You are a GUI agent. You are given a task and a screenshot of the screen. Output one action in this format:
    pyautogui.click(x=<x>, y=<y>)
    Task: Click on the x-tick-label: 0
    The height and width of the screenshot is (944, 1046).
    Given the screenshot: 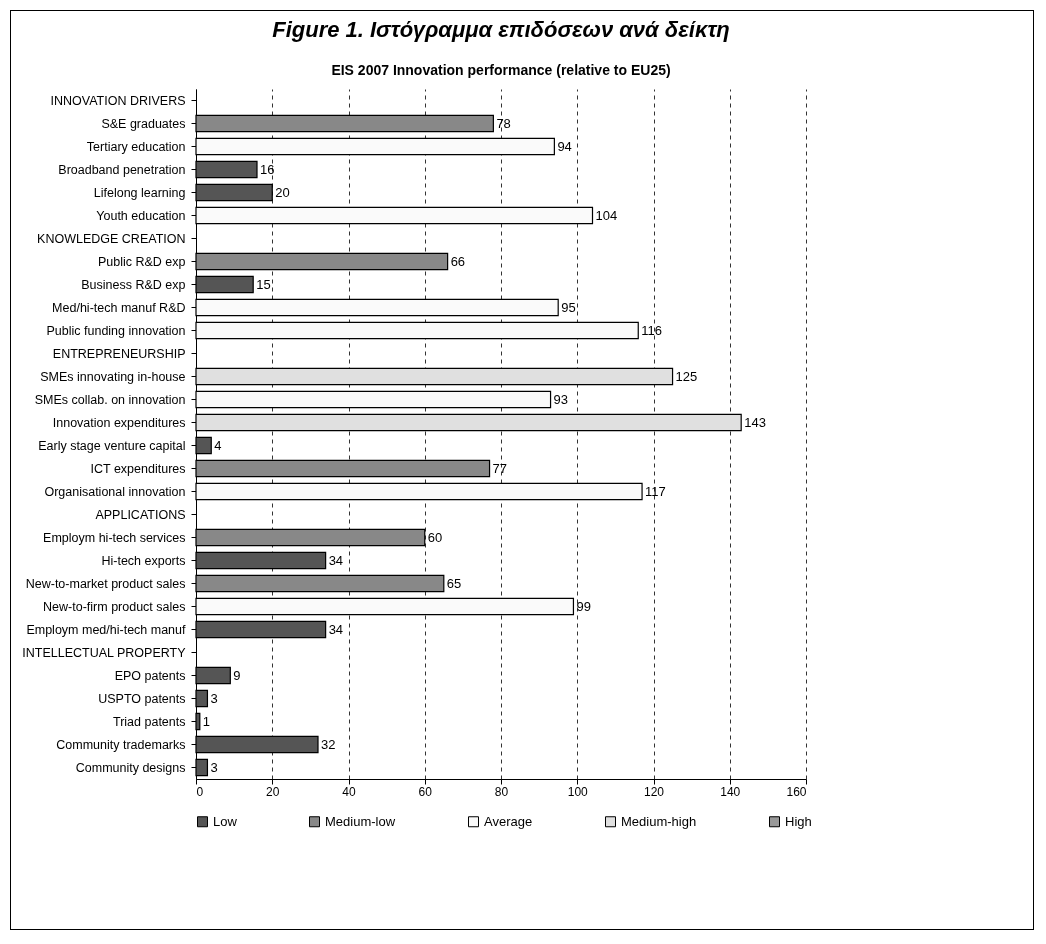 What is the action you would take?
    pyautogui.click(x=200, y=791)
    